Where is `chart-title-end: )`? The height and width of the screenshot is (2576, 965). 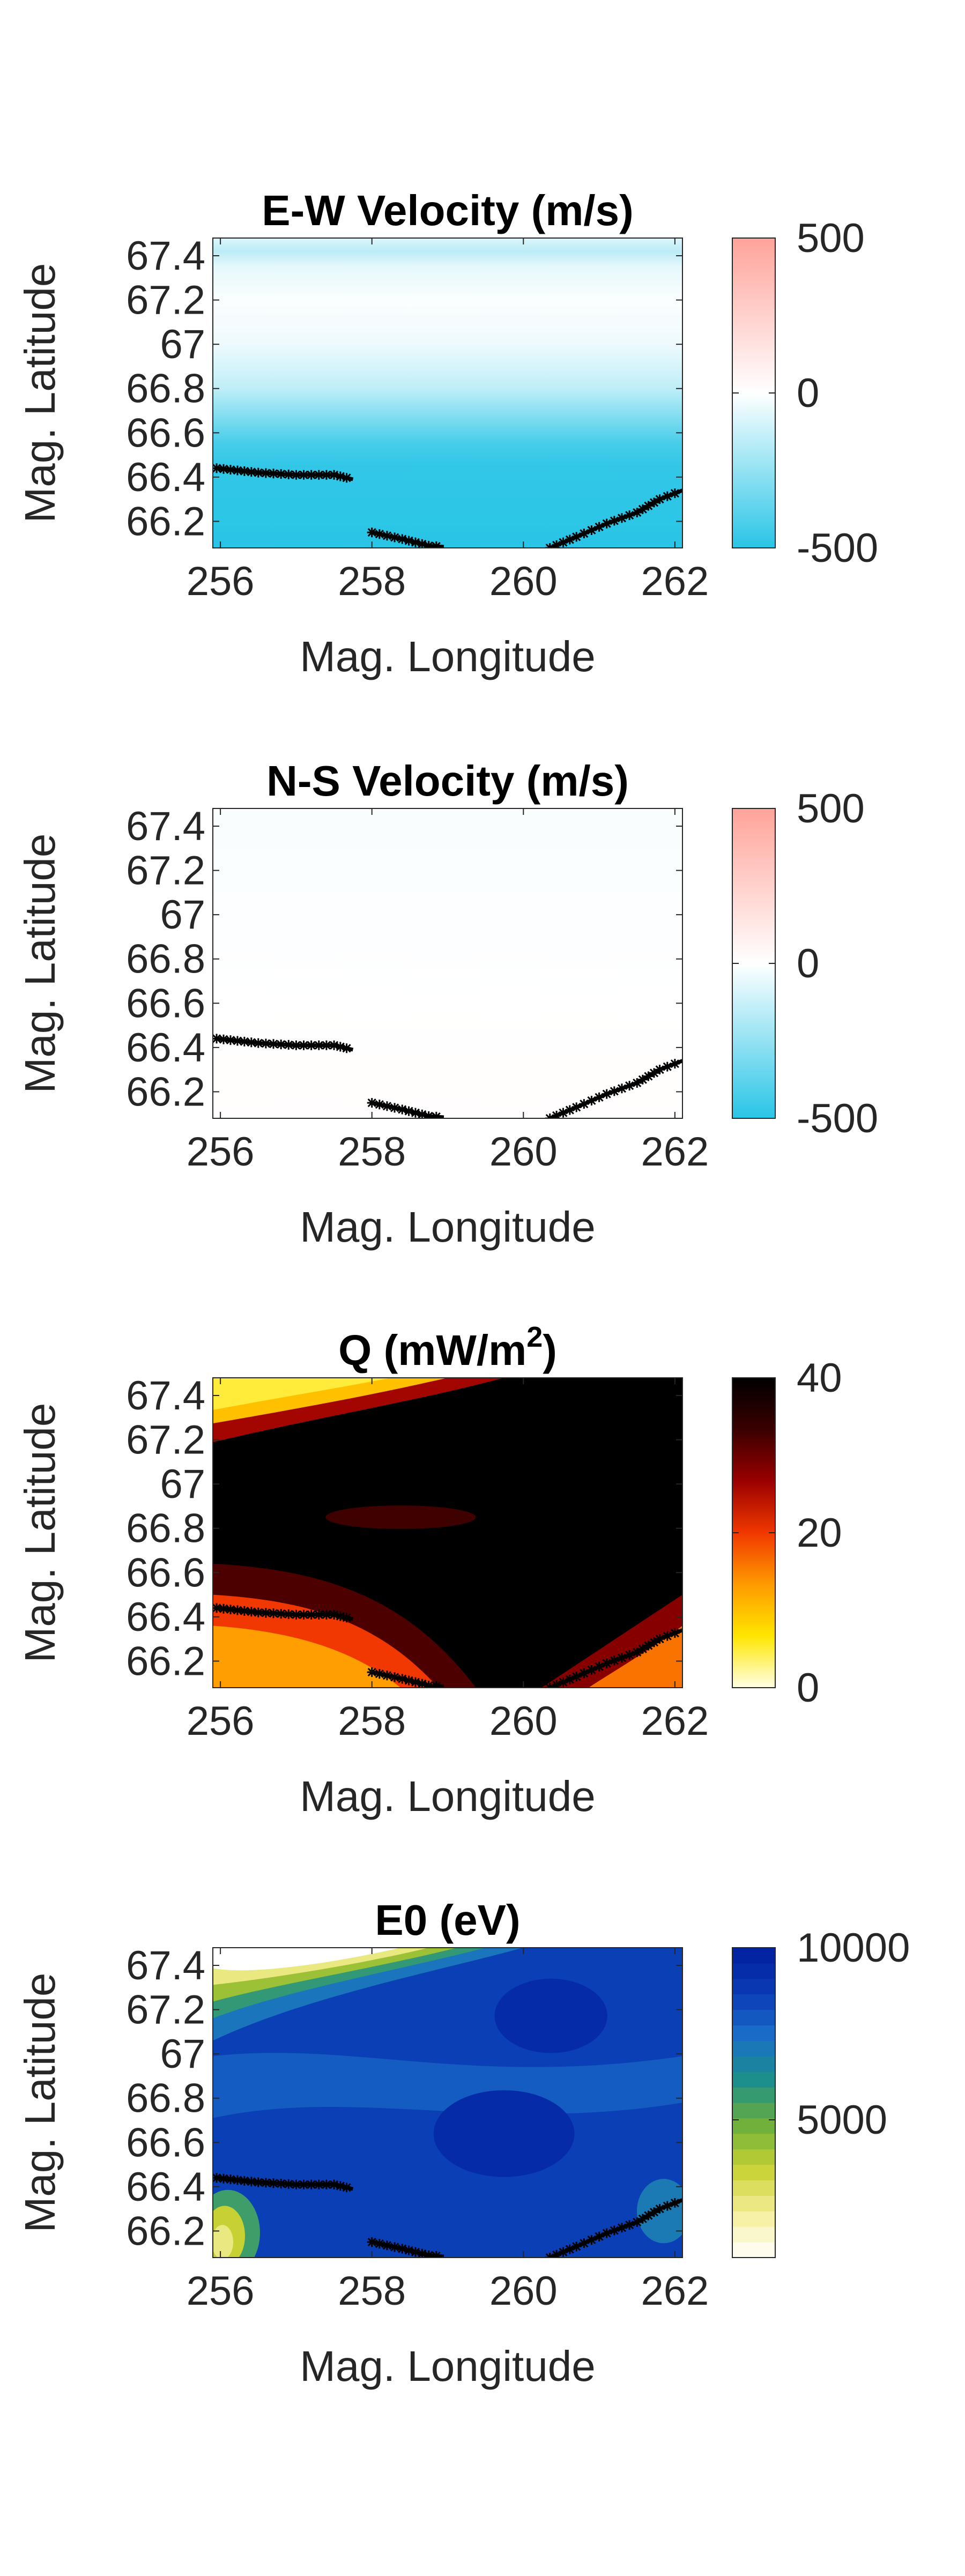
chart-title-end: ) is located at coordinates (550, 1350).